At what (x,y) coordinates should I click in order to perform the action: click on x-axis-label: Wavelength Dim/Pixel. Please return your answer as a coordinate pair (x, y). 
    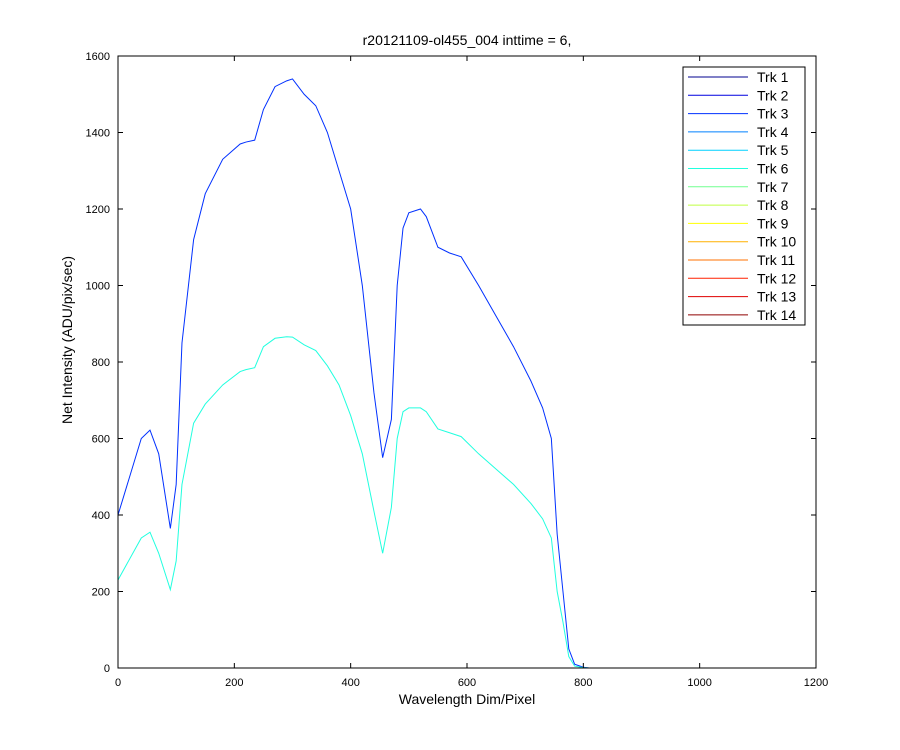
    Looking at the image, I should click on (467, 699).